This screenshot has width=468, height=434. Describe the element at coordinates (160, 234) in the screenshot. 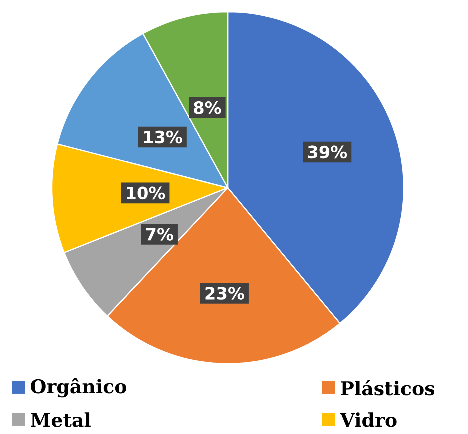

I see `data-label: 7%` at that location.